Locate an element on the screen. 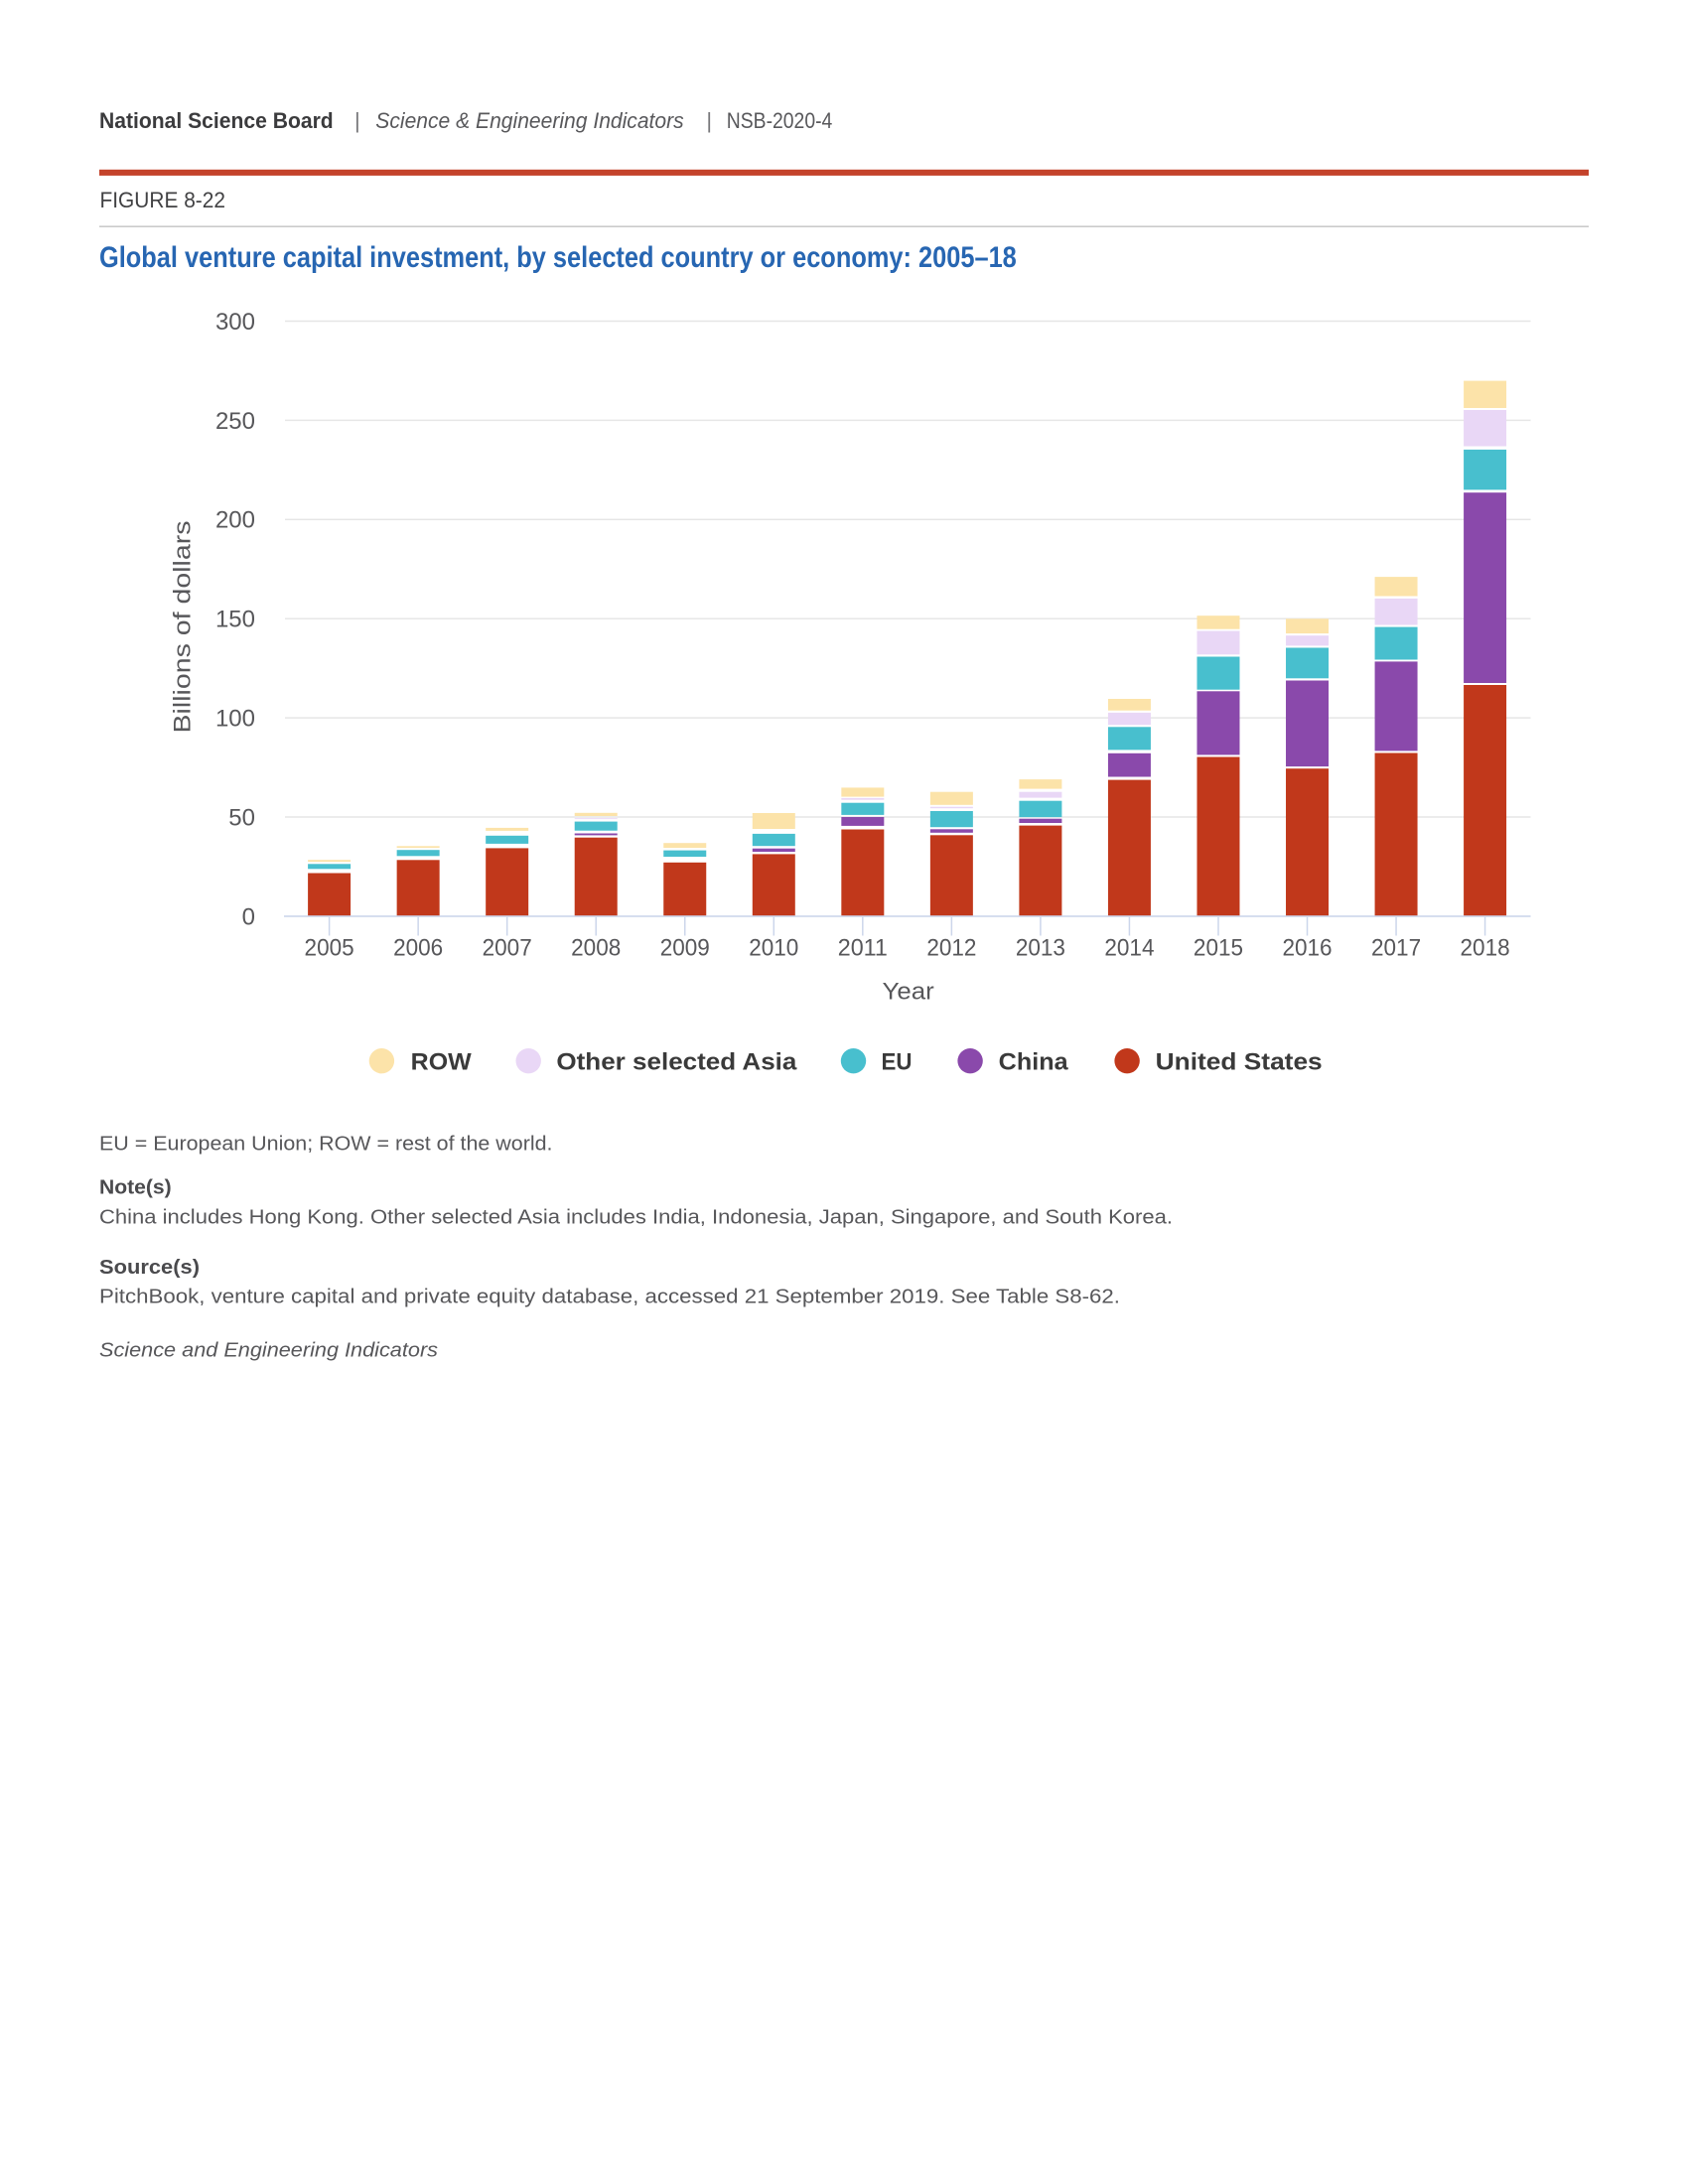 Image resolution: width=1688 pixels, height=2184 pixels. svg-text: 2016 is located at coordinates (1307, 948).